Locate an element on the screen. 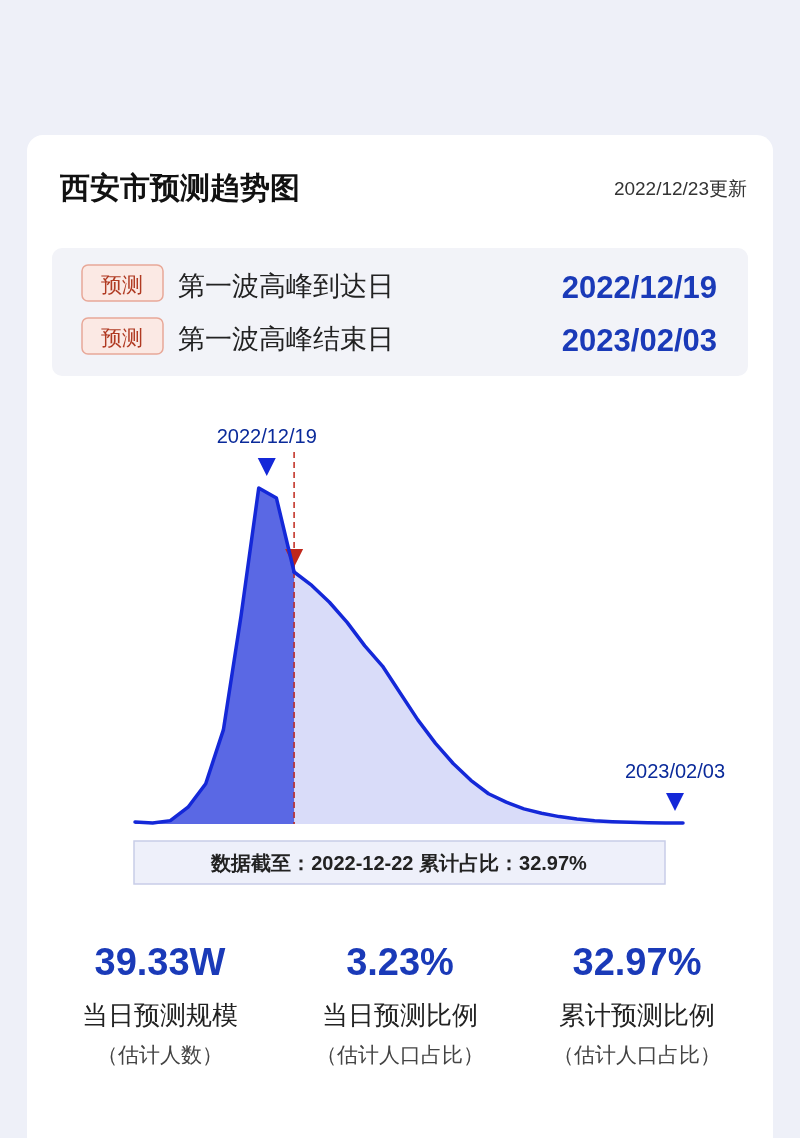 The width and height of the screenshot is (800, 1138). text: 第一波高峰结束日 is located at coordinates (286, 339).